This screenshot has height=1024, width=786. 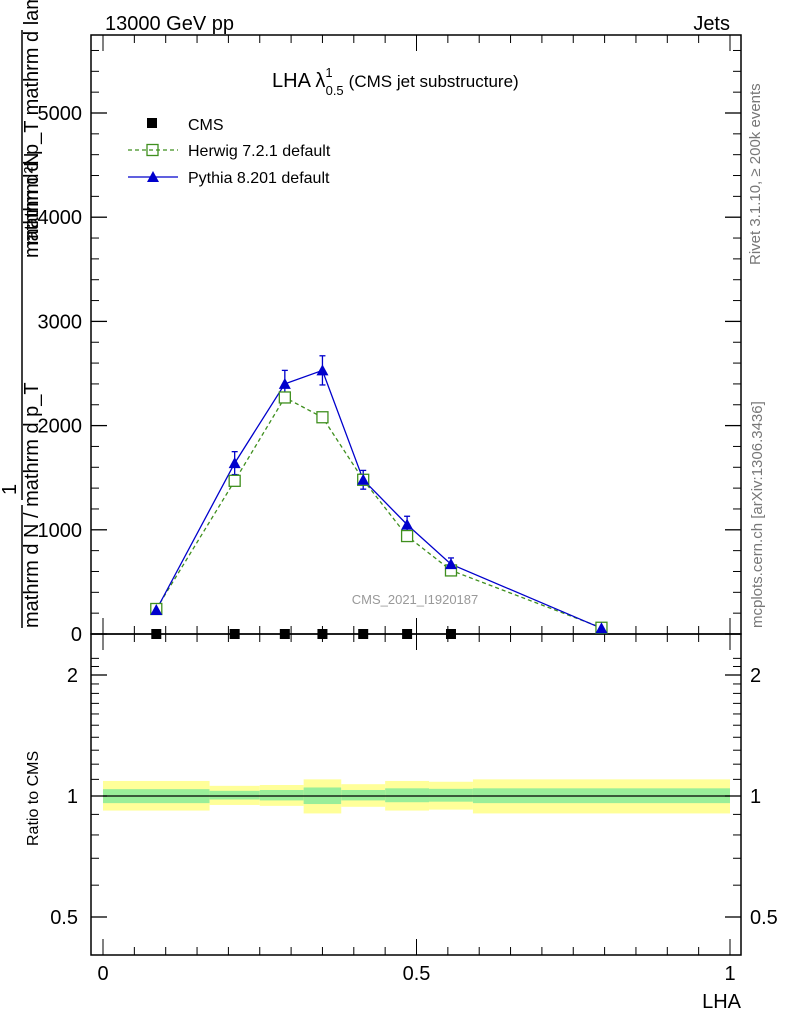 What do you see at coordinates (60, 427) in the screenshot?
I see `main-ytick-label-2: 2000` at bounding box center [60, 427].